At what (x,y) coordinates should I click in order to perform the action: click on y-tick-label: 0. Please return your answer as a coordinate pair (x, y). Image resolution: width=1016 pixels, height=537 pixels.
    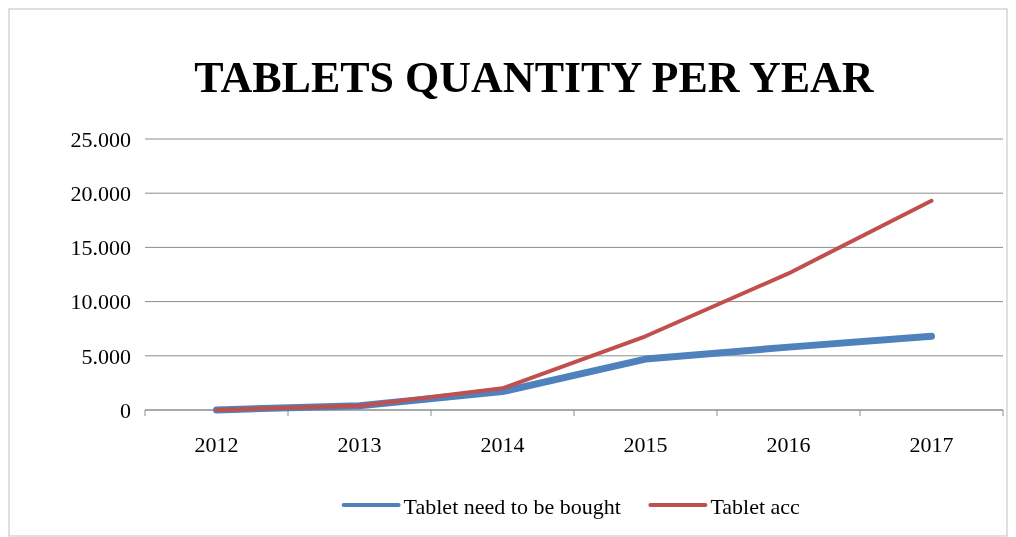
    Looking at the image, I should click on (125, 410).